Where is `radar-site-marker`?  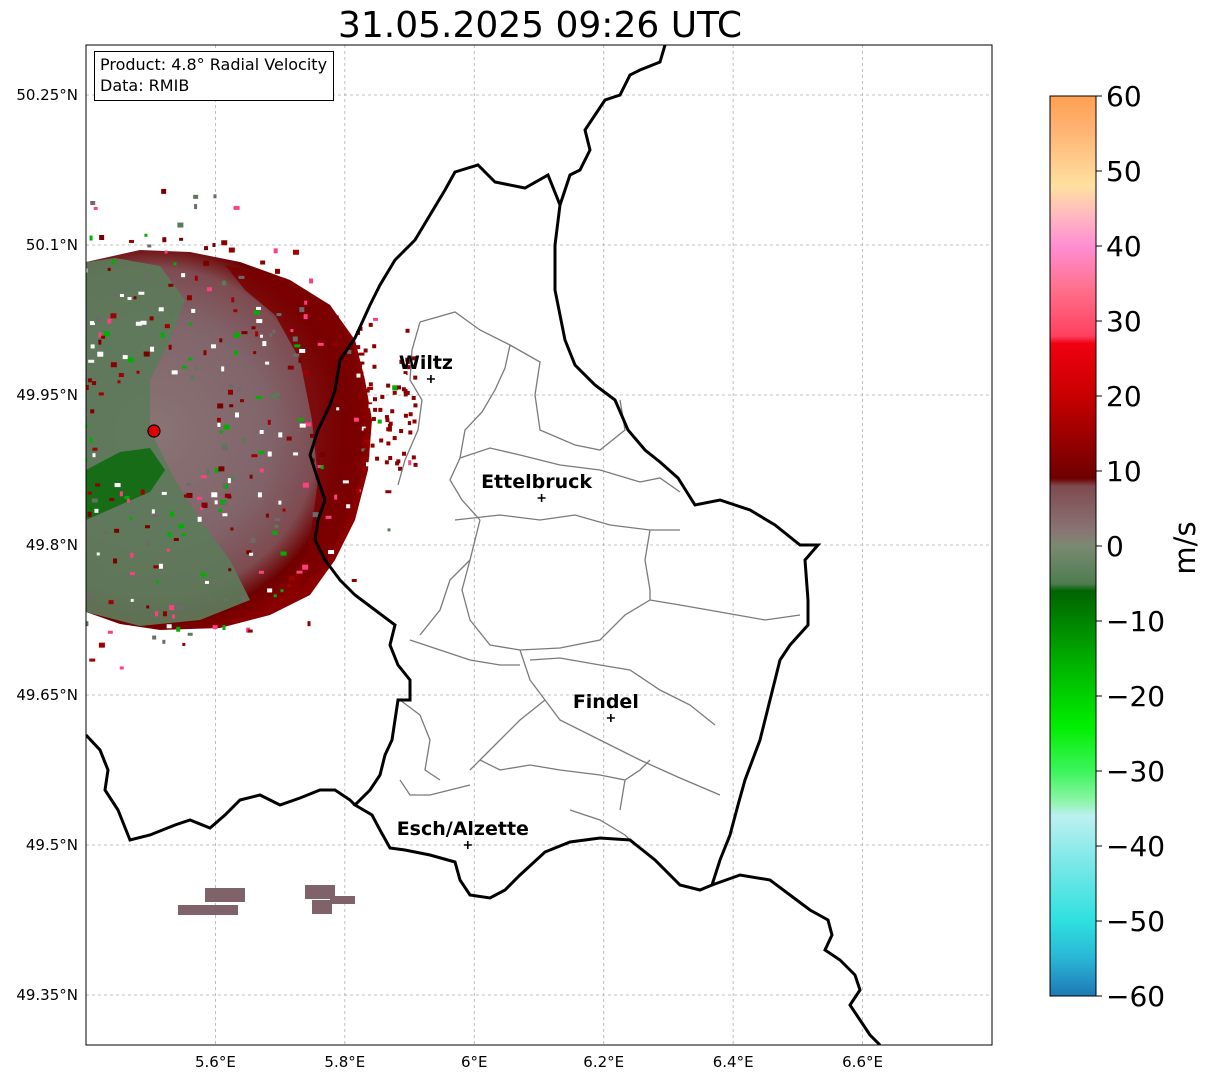
radar-site-marker is located at coordinates (154, 431).